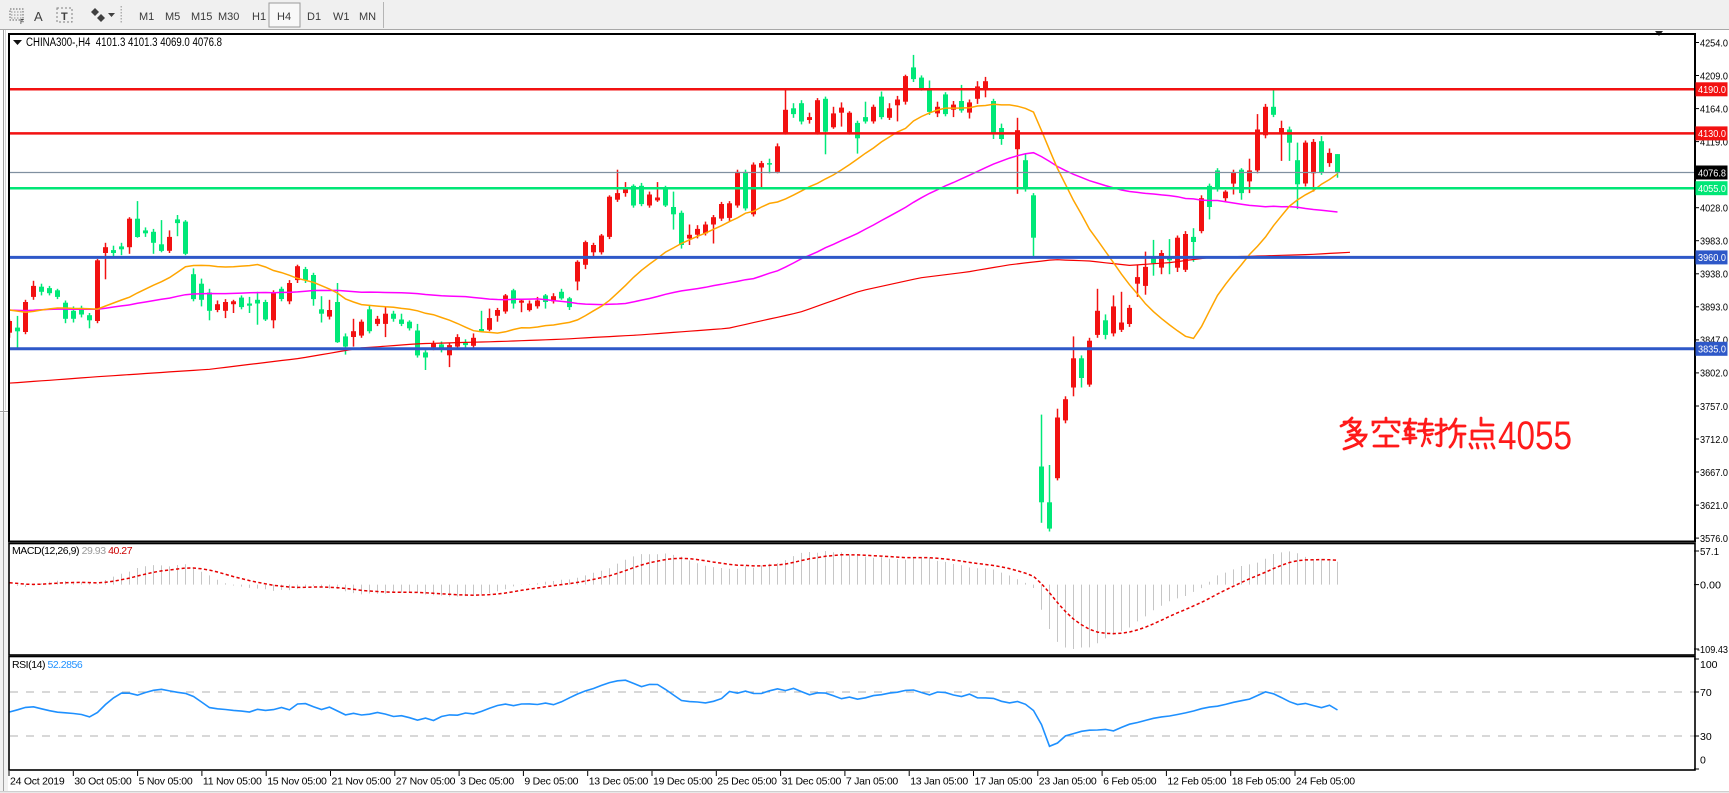  I want to click on svg-text: M1, so click(146, 17).